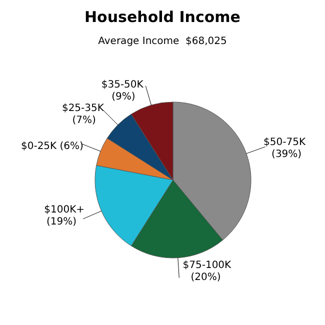 The height and width of the screenshot is (325, 325). What do you see at coordinates (207, 265) in the screenshot?
I see `slice-label: $75-100K` at bounding box center [207, 265].